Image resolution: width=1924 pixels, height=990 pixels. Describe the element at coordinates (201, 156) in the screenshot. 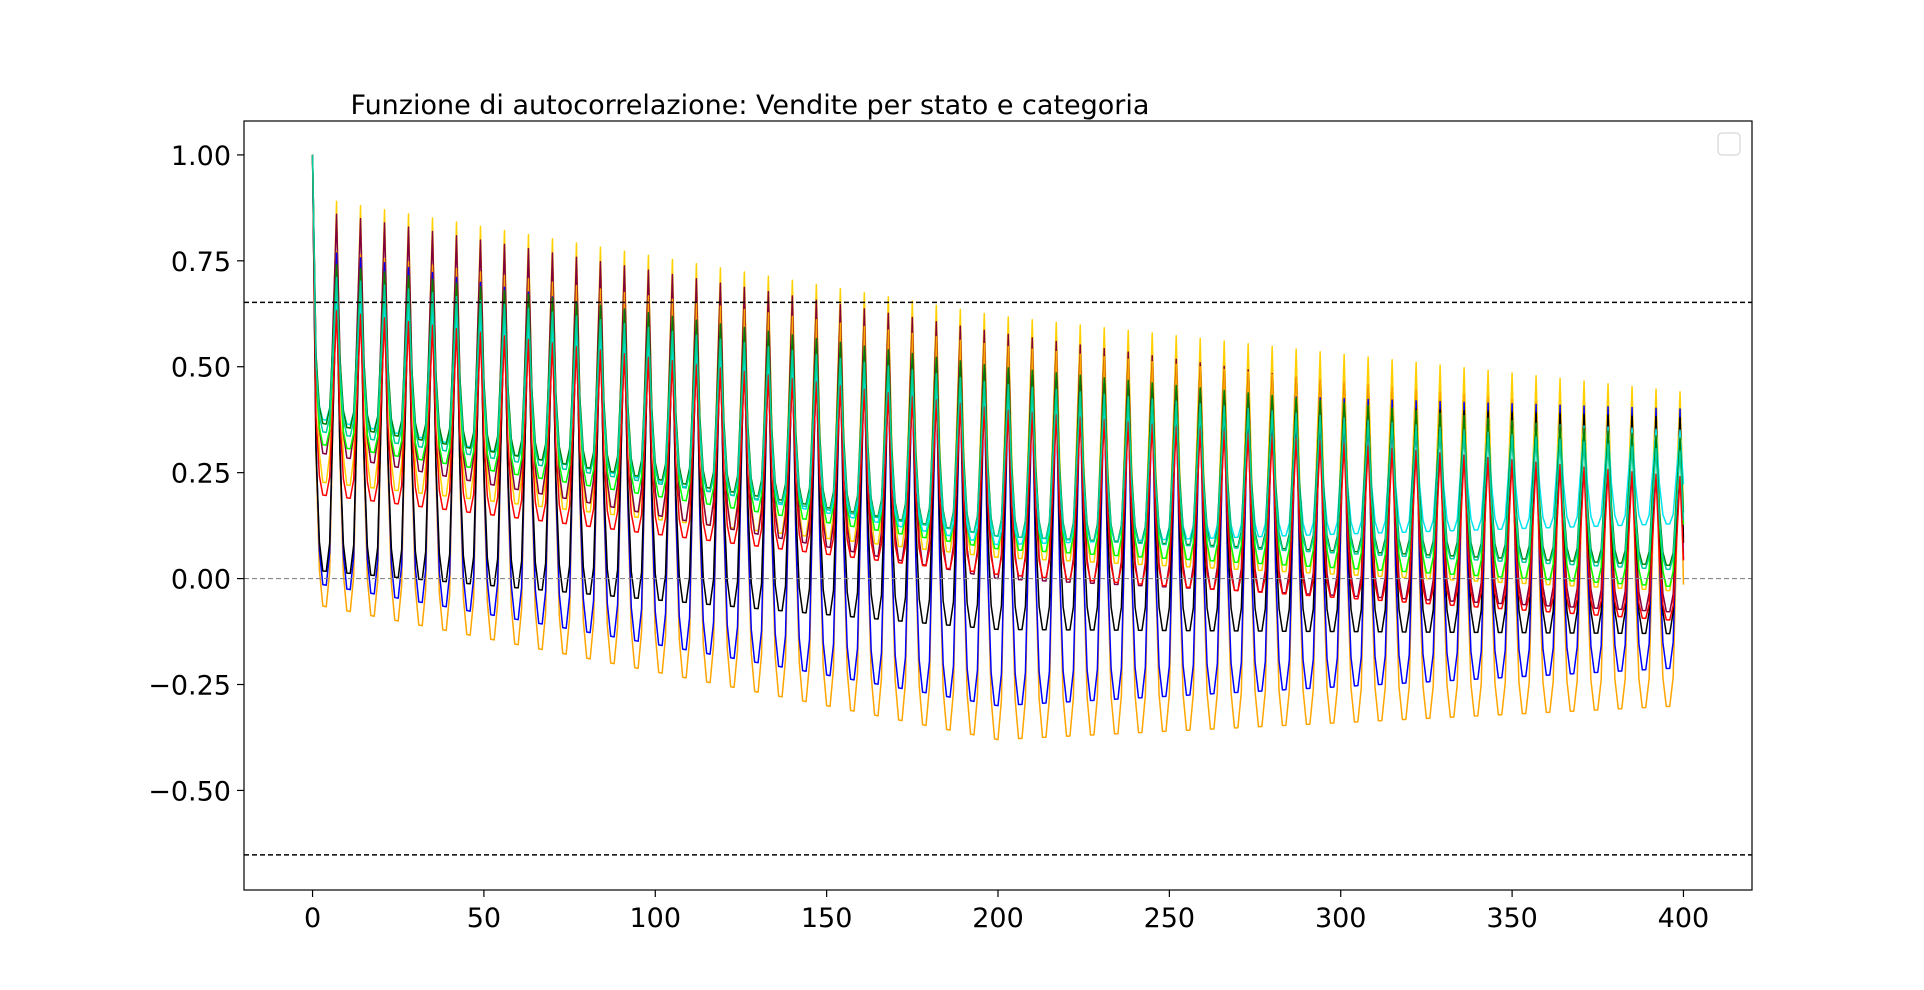

I see `y-tick-label: 1.00` at that location.